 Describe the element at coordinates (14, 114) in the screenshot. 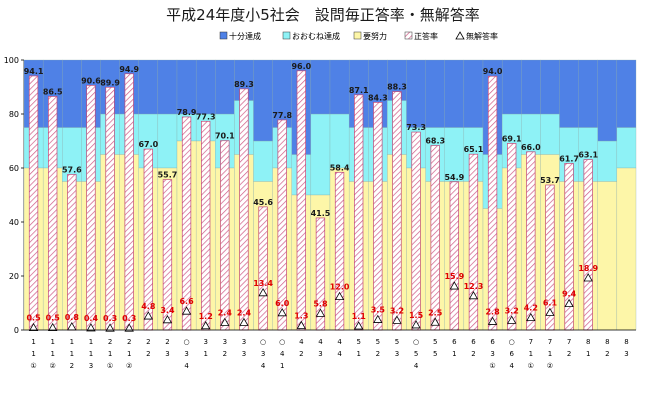

I see `y-tick-label-4: 80` at that location.